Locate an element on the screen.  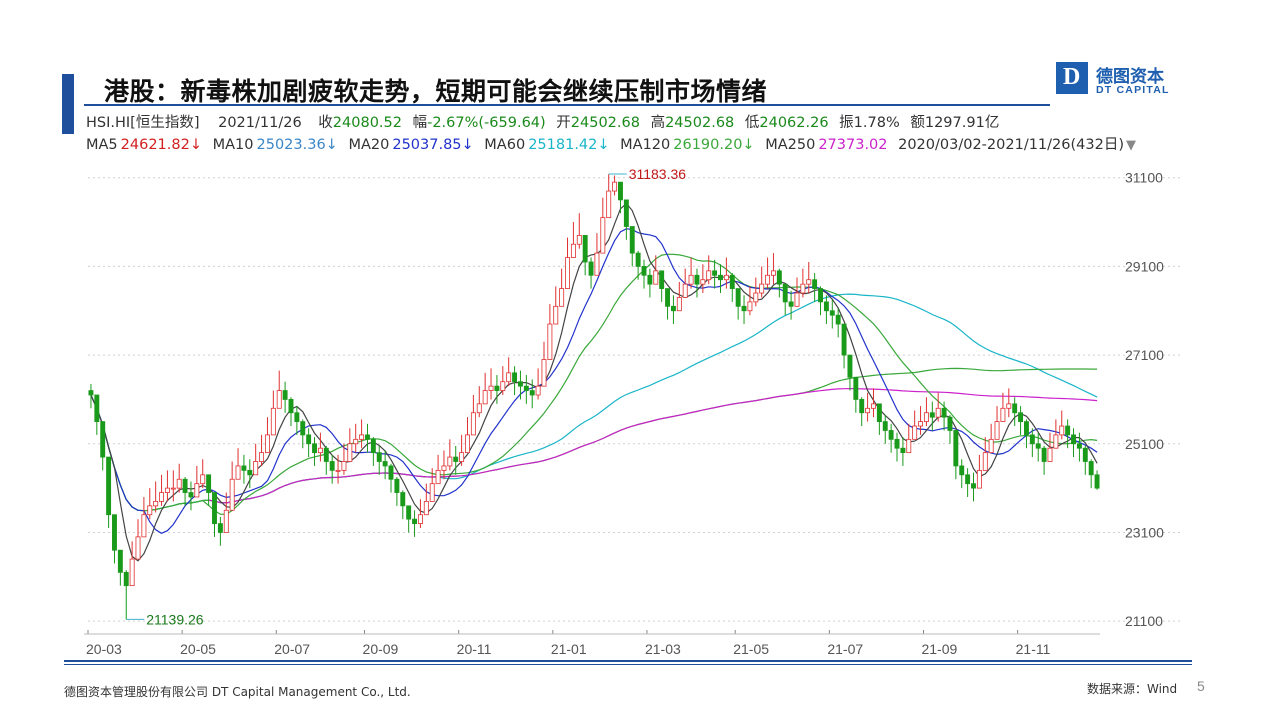
ma60-value: 25181.42↓ is located at coordinates (569, 145).